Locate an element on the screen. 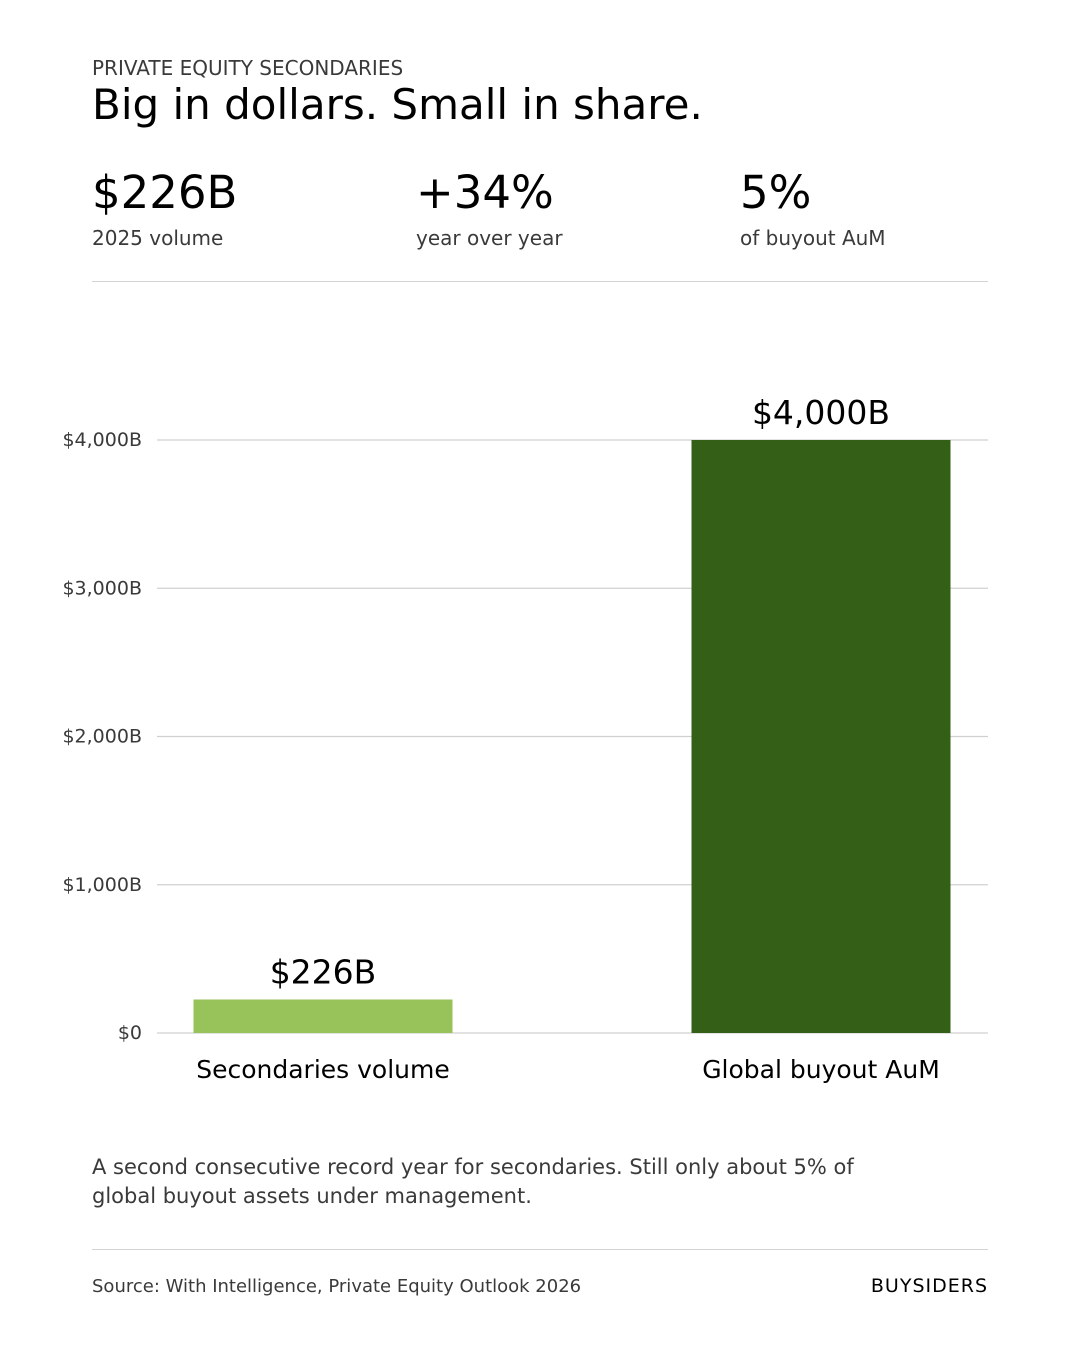 Image resolution: width=1080 pixels, height=1350 pixels. stat-value: +34% is located at coordinates (485, 192).